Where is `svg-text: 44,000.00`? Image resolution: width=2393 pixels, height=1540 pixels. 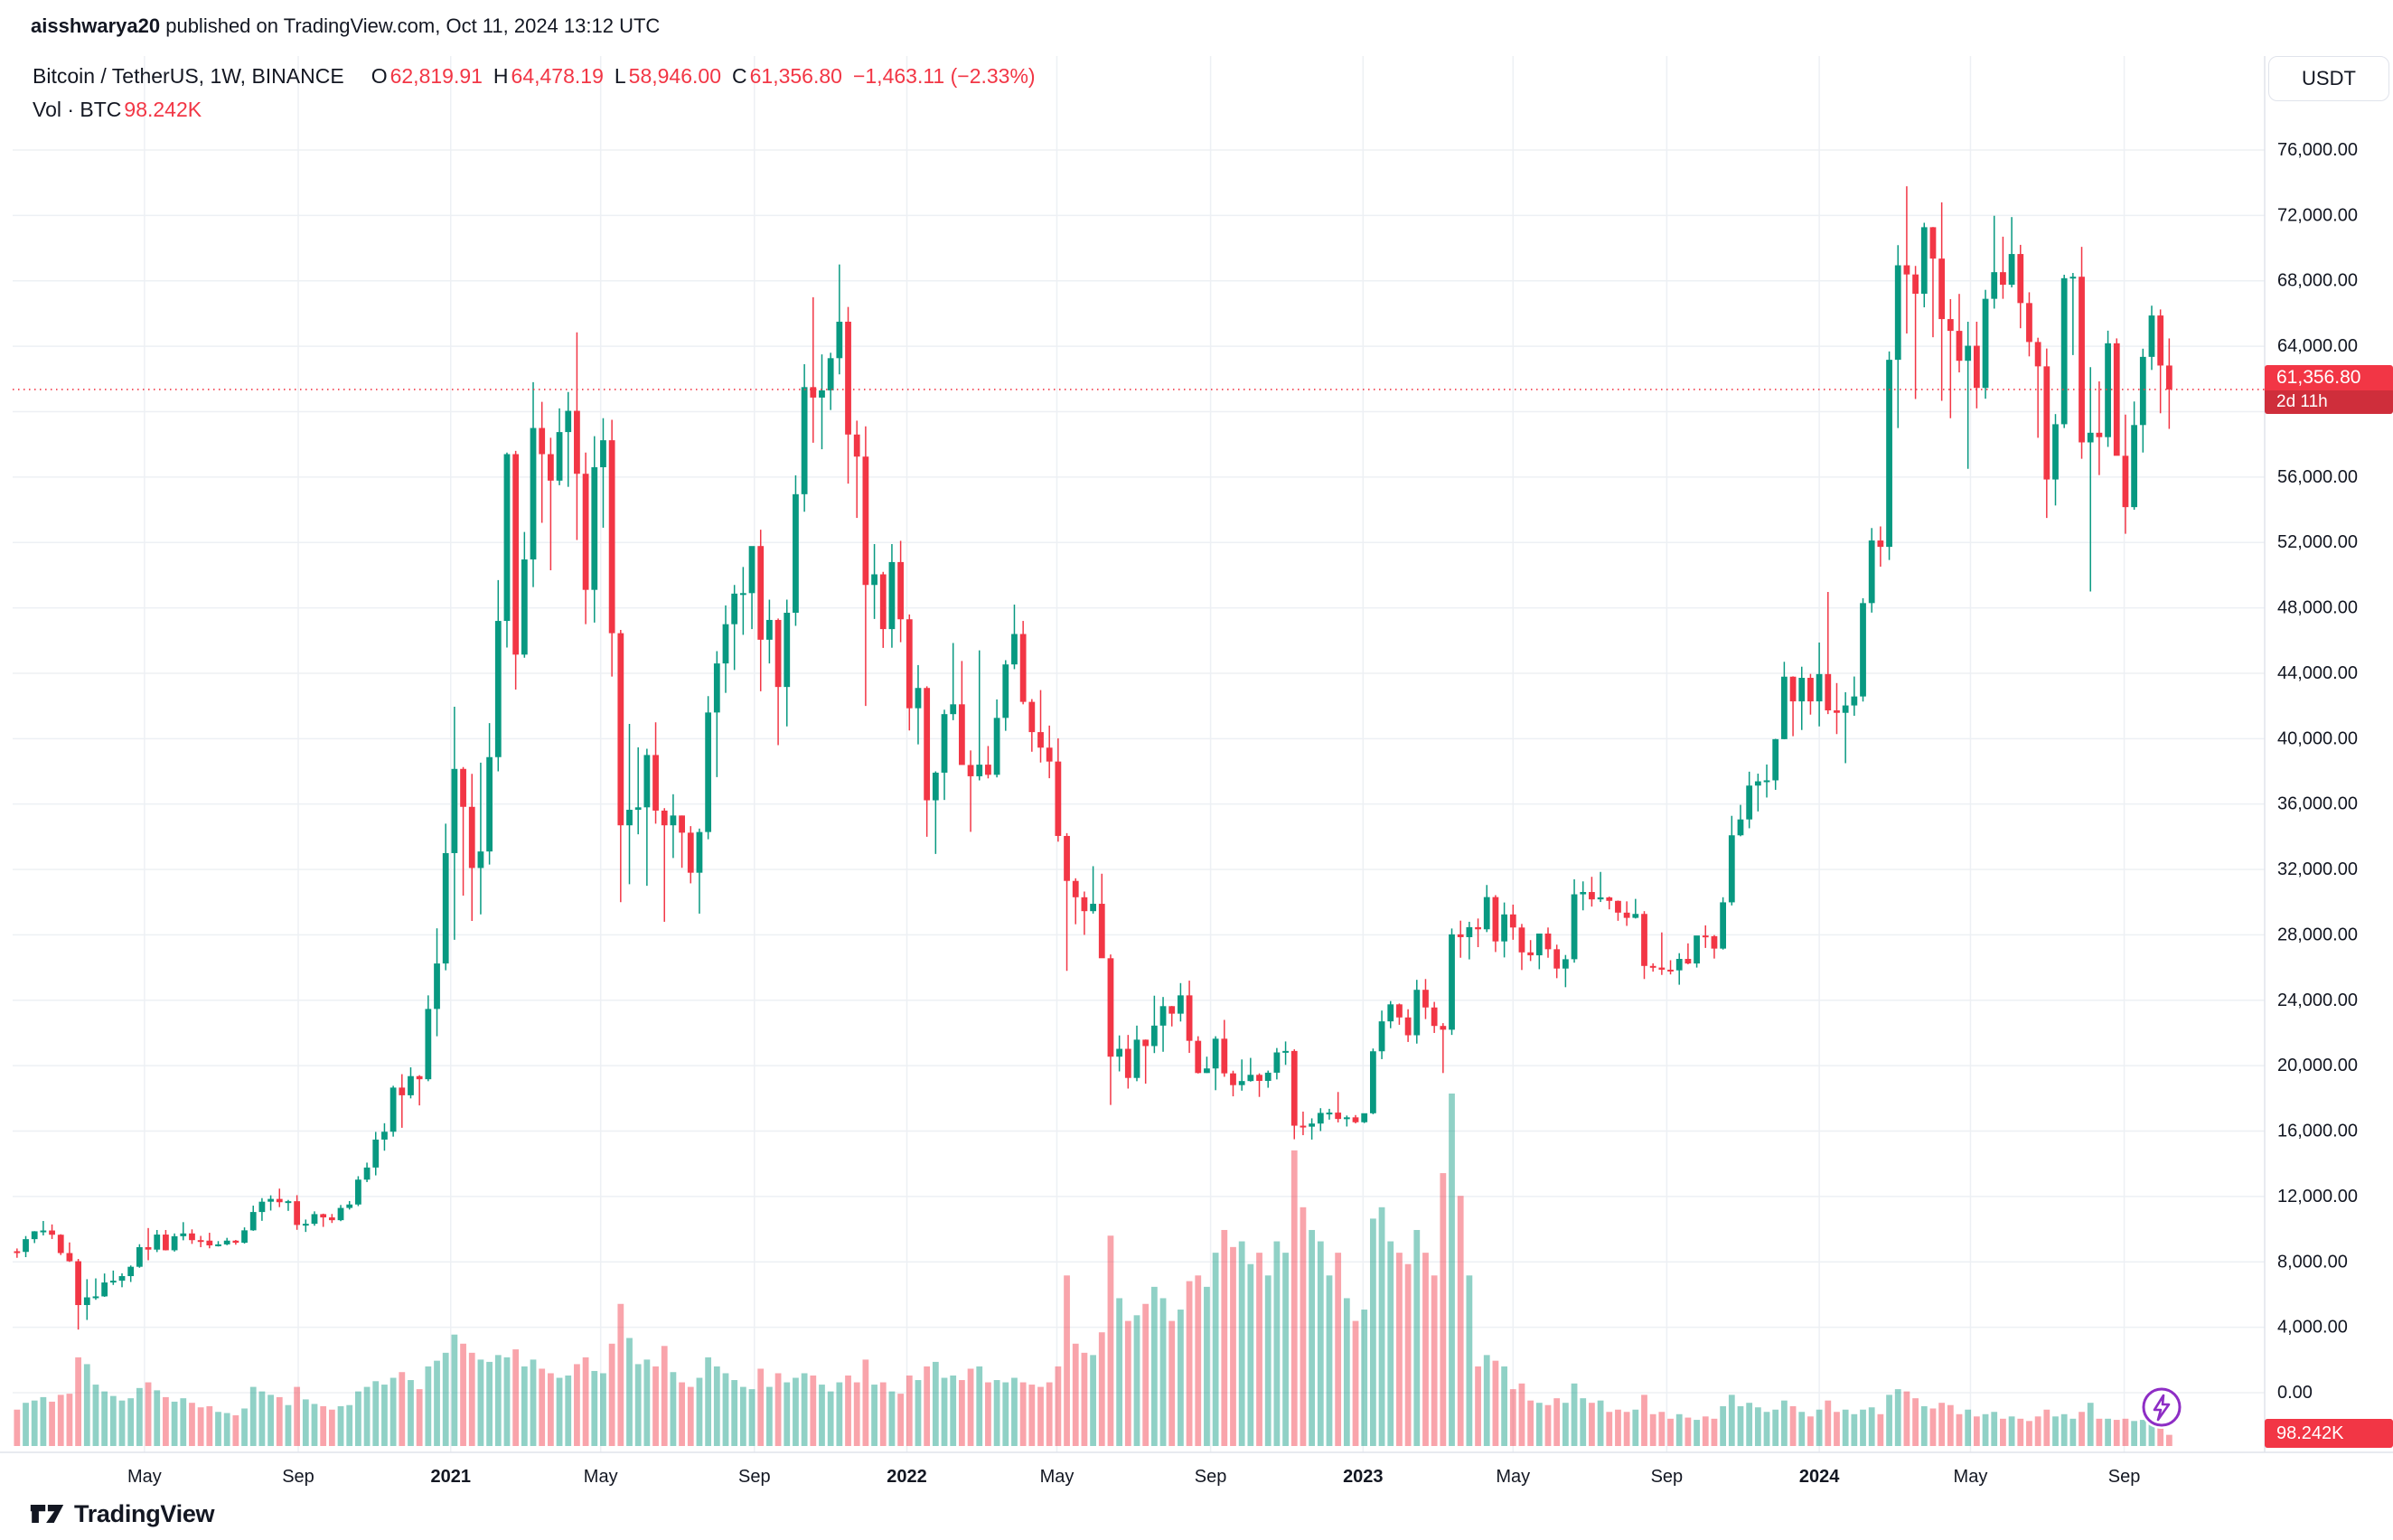
svg-text: 44,000.00 is located at coordinates (2317, 673).